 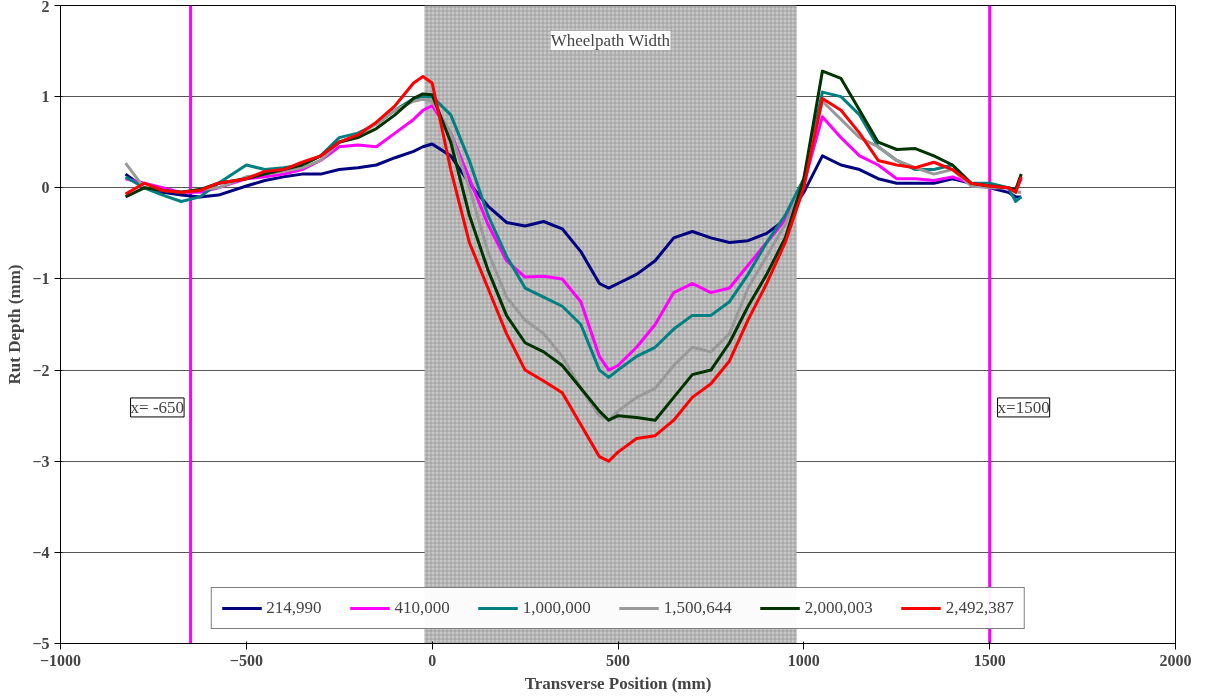 I want to click on x-tick-label: 1500, so click(x=989, y=660).